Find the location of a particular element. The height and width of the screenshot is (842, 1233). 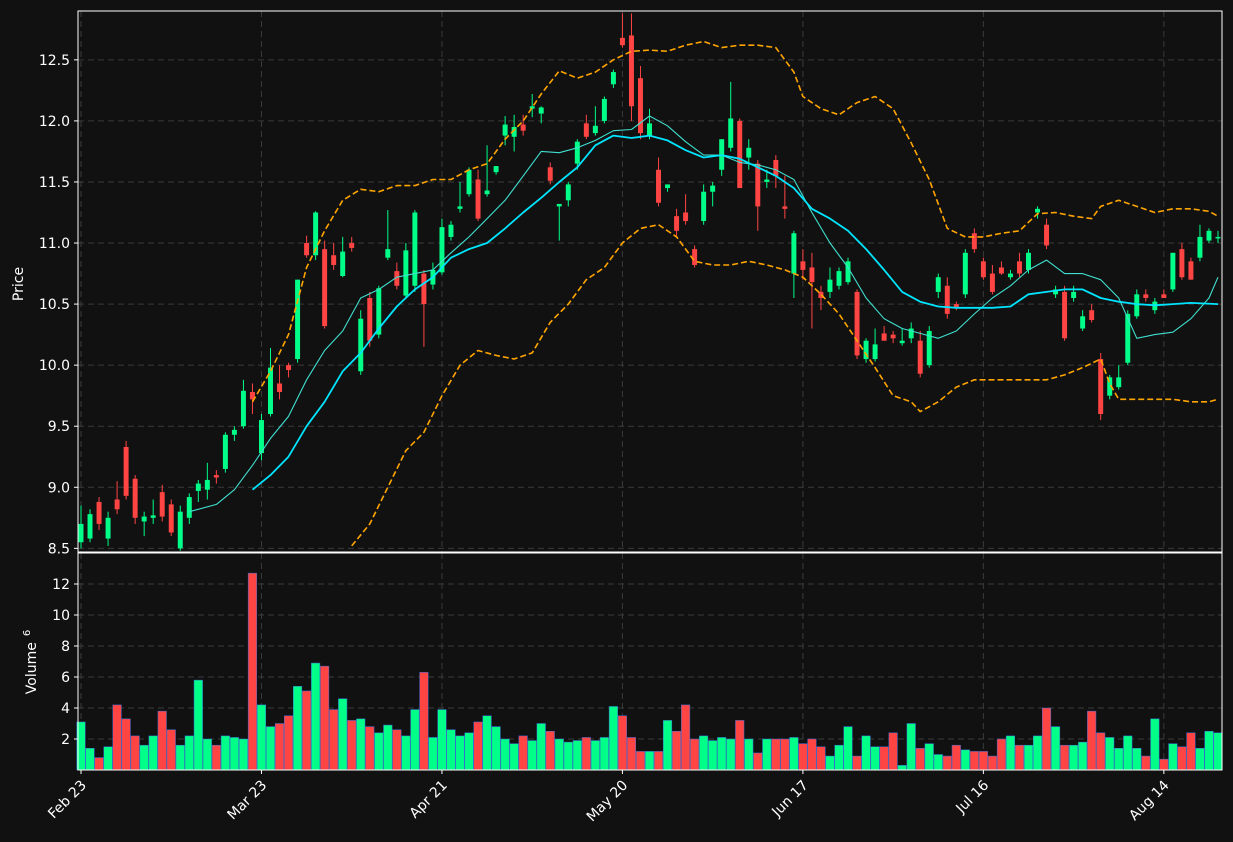

price-tick-label: 9.0 is located at coordinates (59, 488).